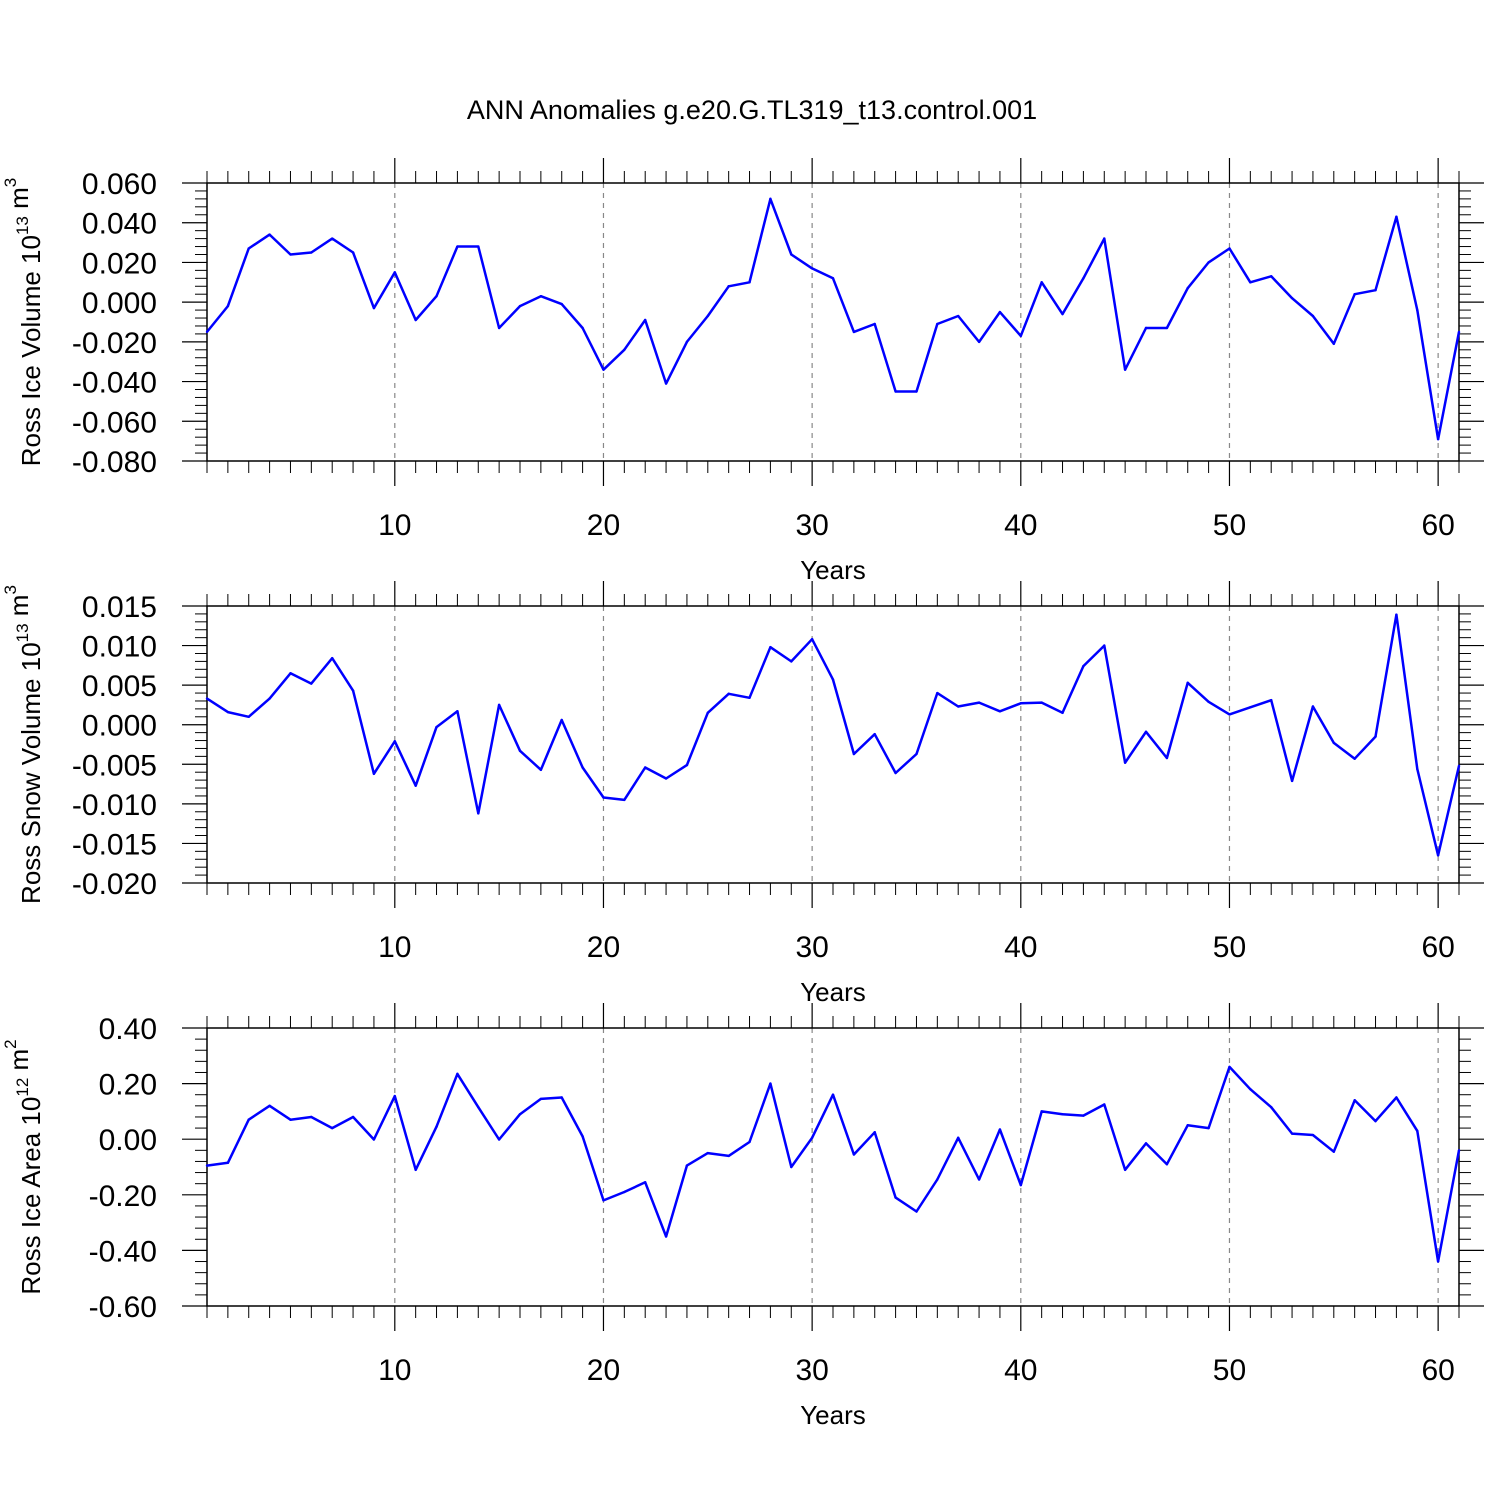  I want to click on y-axis-title-superscript: 12, so click(22, 1087).